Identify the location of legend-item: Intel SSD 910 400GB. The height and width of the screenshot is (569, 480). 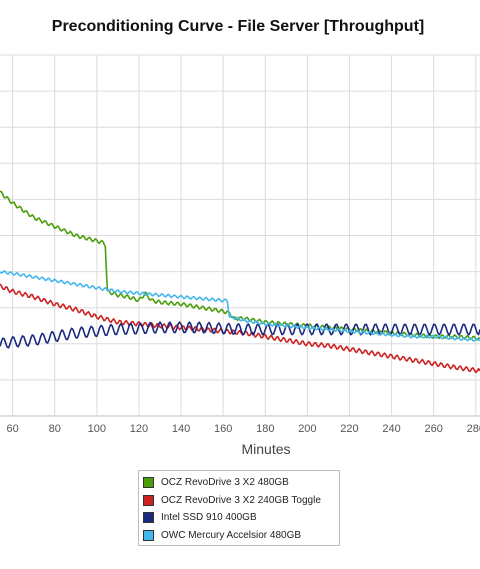
(241, 518).